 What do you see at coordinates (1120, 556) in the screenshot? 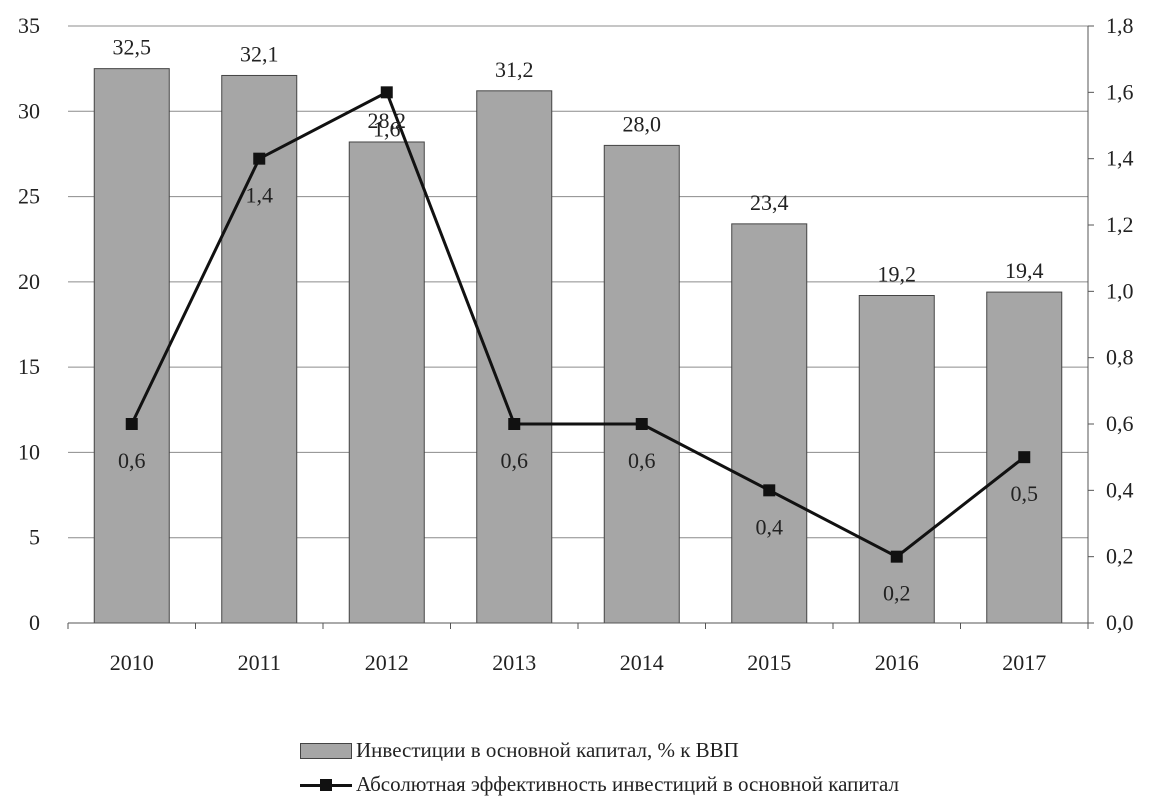
I see `y-right-tick-label: 0,2` at bounding box center [1120, 556].